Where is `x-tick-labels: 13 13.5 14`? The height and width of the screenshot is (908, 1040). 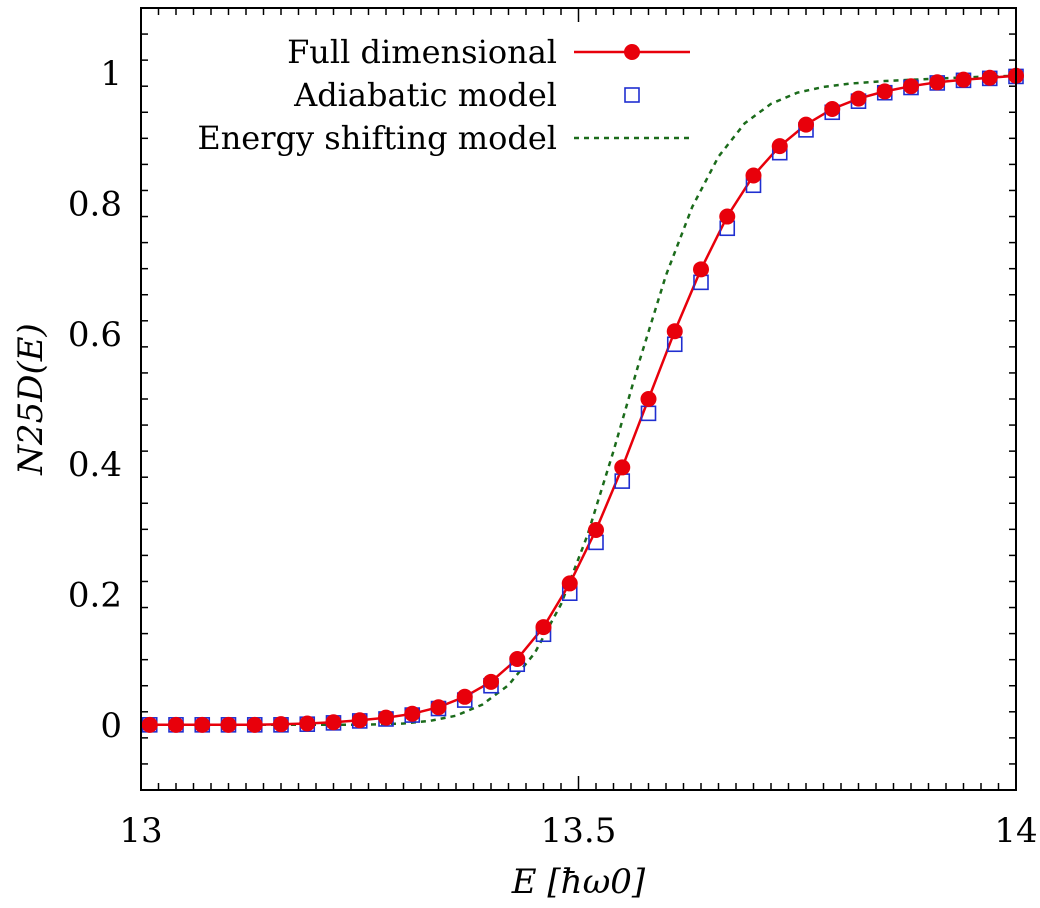 x-tick-labels: 13 13.5 14 is located at coordinates (578, 831).